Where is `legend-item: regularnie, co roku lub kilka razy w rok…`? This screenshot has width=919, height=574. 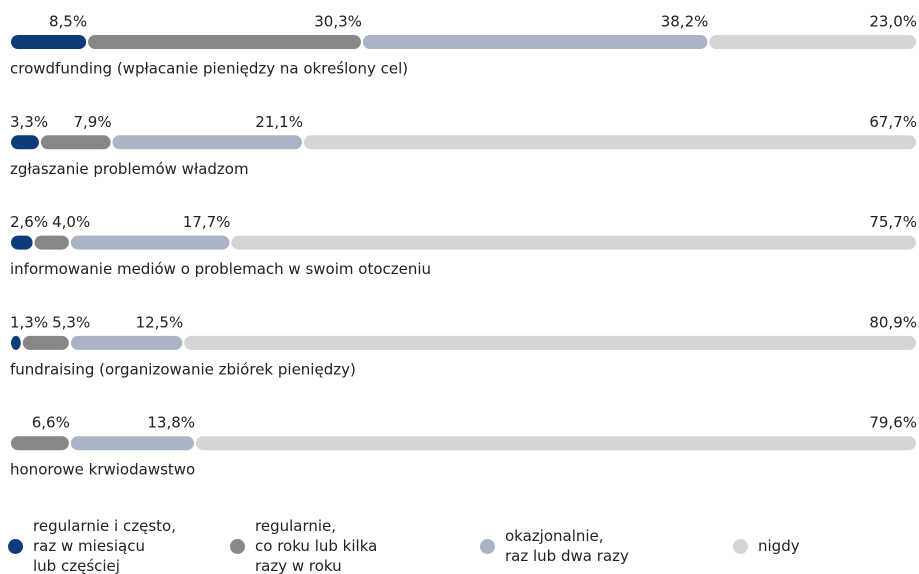 legend-item: regularnie, co roku lub kilka razy w rok… is located at coordinates (303, 541).